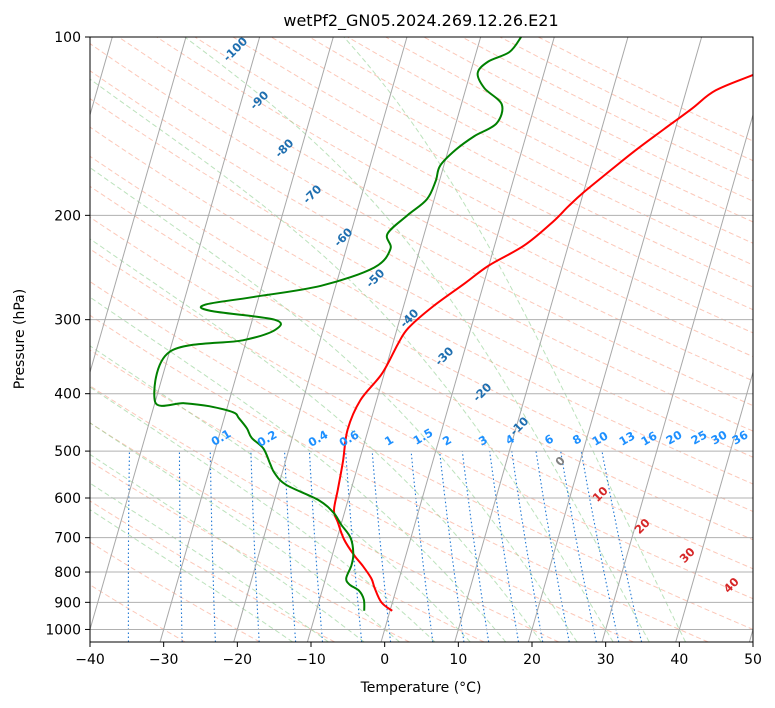  I want to click on mixing-ratio-label: 3, so click(483, 440).